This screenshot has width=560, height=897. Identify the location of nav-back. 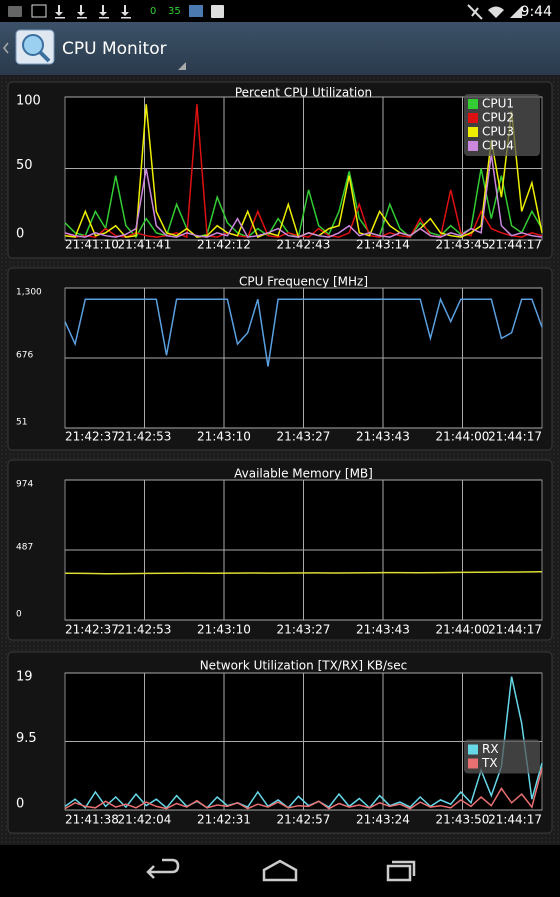
(163, 868).